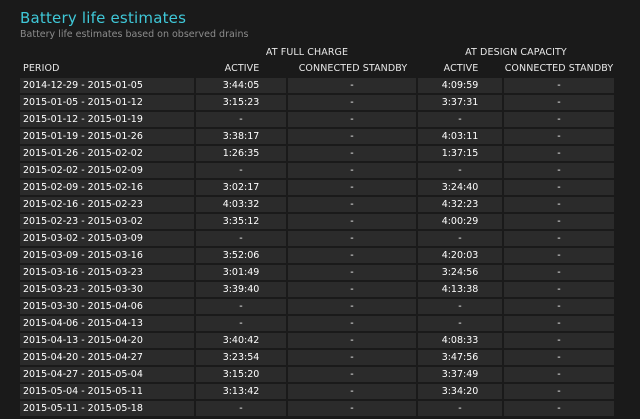 The image size is (640, 419). Describe the element at coordinates (317, 289) in the screenshot. I see `table-row: 2015-03-23 - 2015-03-30 3:39:40-4:13:38-` at that location.